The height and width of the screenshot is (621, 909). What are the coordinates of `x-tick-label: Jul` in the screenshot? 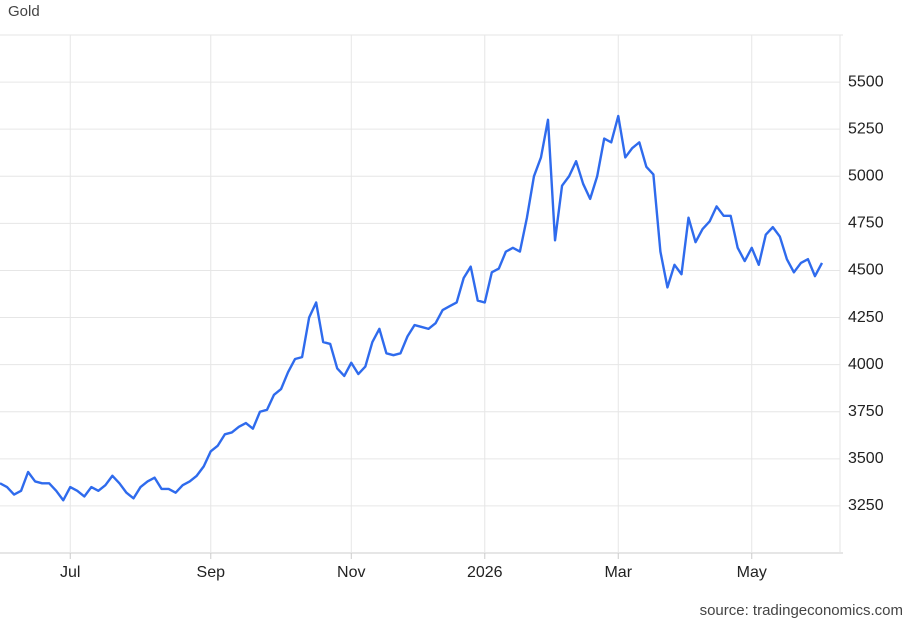 It's located at (70, 572).